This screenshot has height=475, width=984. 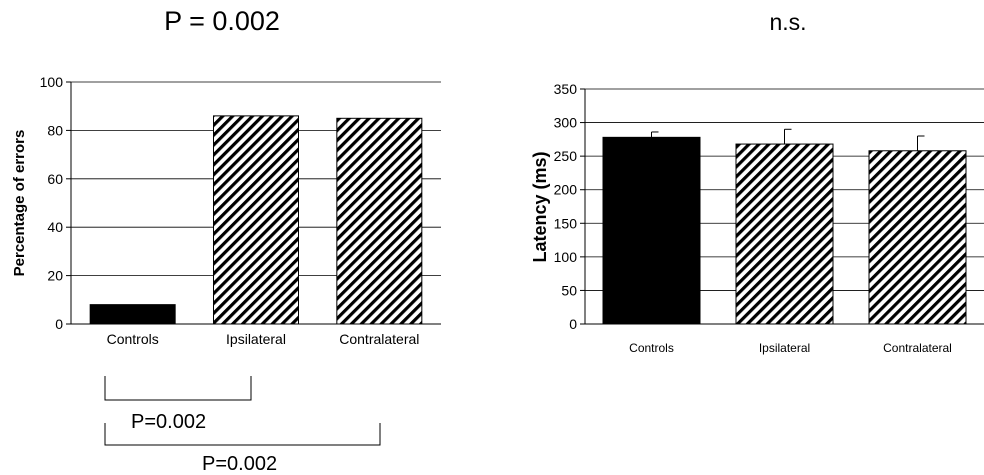 I want to click on chart1-y-axis-label: Percentage of errors, so click(x=19, y=203).